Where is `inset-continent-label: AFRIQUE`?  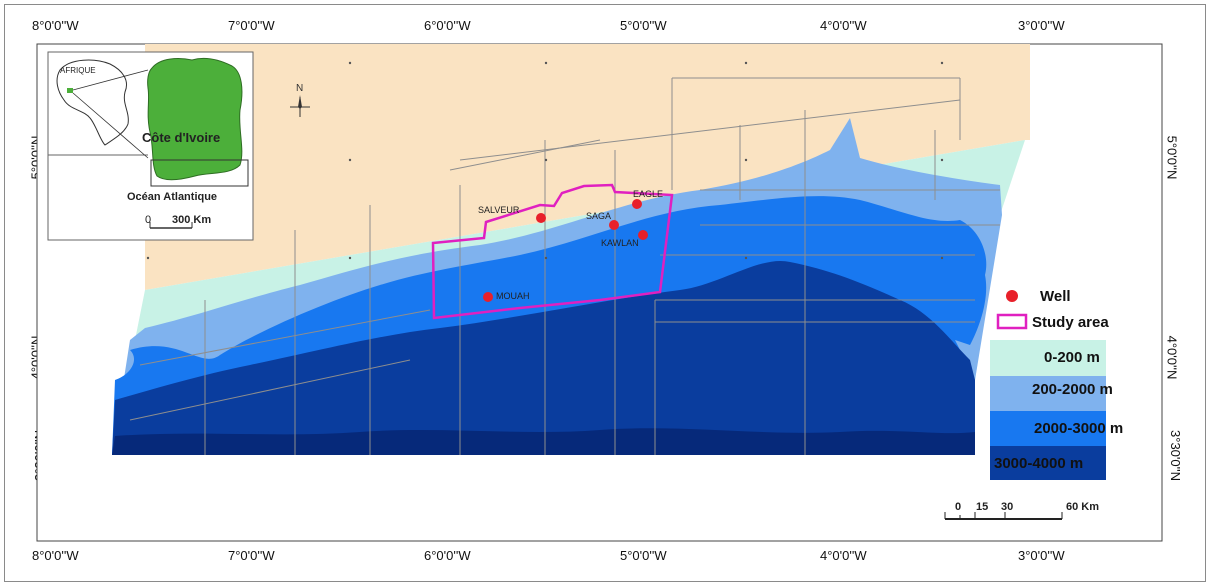
inset-continent-label: AFRIQUE is located at coordinates (78, 70).